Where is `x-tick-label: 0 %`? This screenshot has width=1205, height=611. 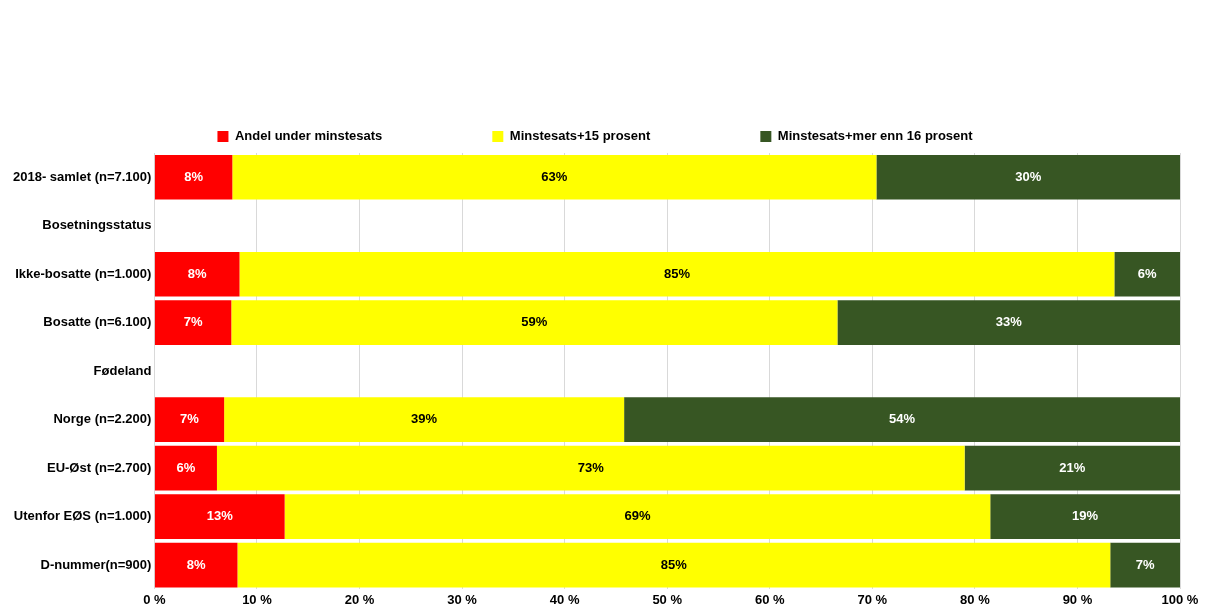
x-tick-label: 0 % is located at coordinates (155, 599).